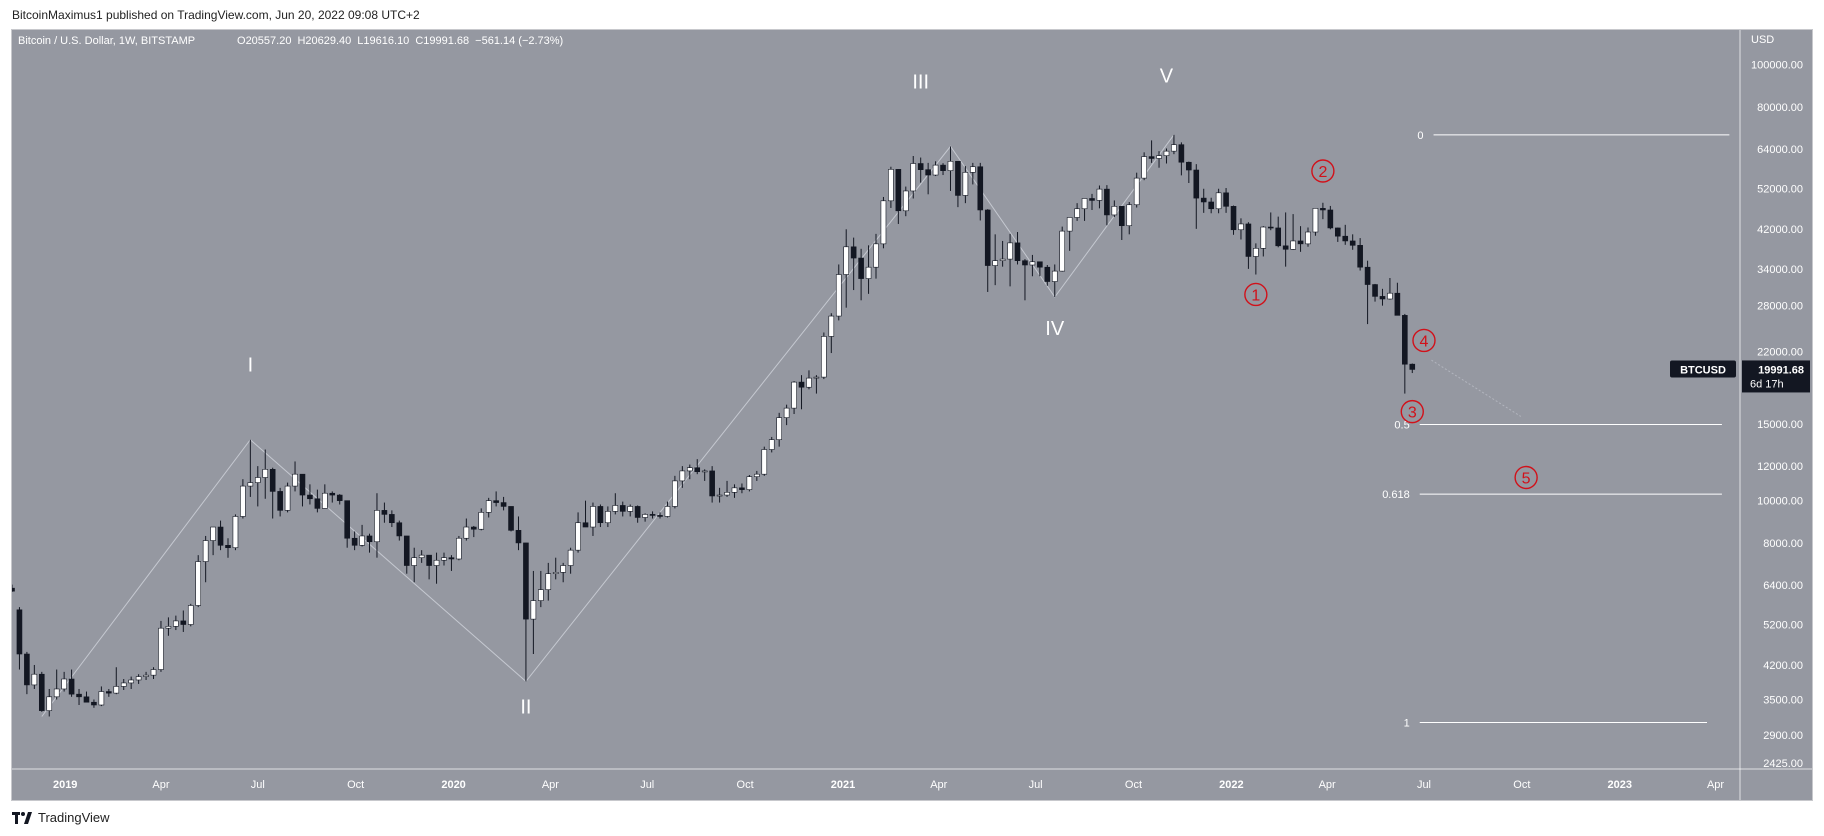  What do you see at coordinates (61, 817) in the screenshot?
I see `brand: TradingView` at bounding box center [61, 817].